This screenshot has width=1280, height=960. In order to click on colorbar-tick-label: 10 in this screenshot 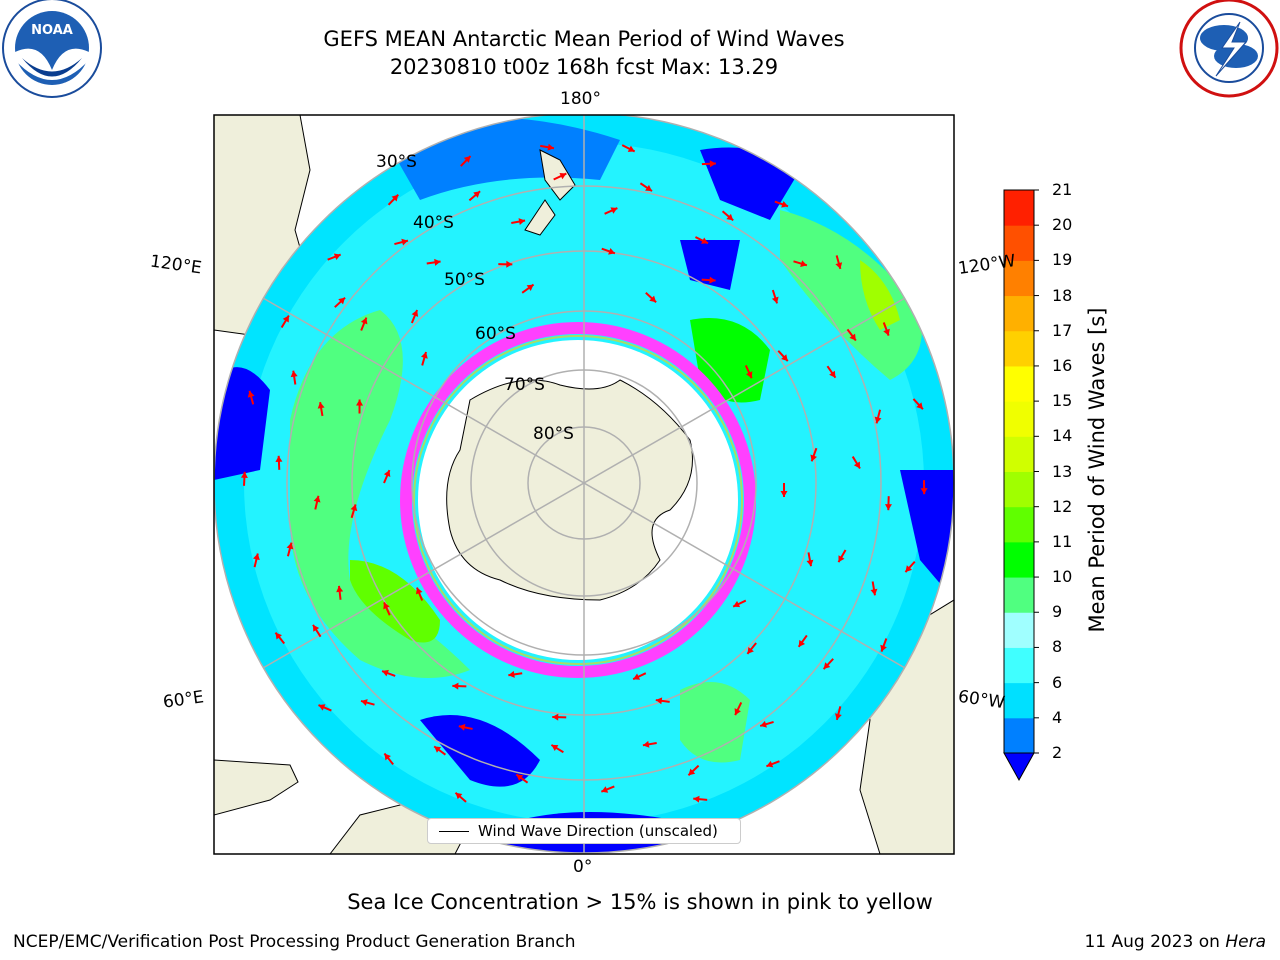, I will do `click(1062, 577)`.